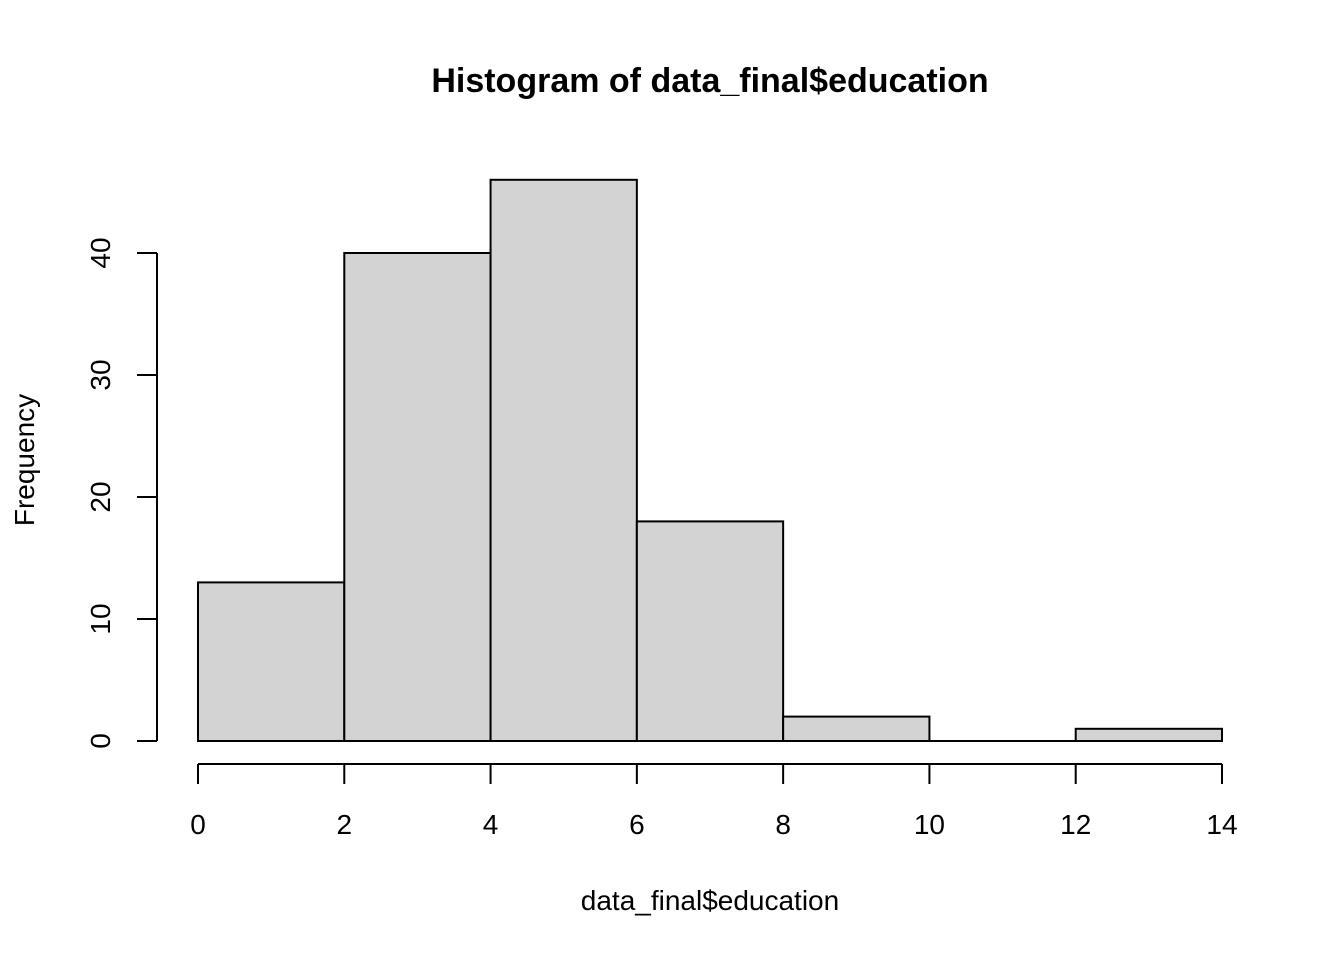 This screenshot has width=1344, height=960. I want to click on x-tick-label: 6, so click(637, 824).